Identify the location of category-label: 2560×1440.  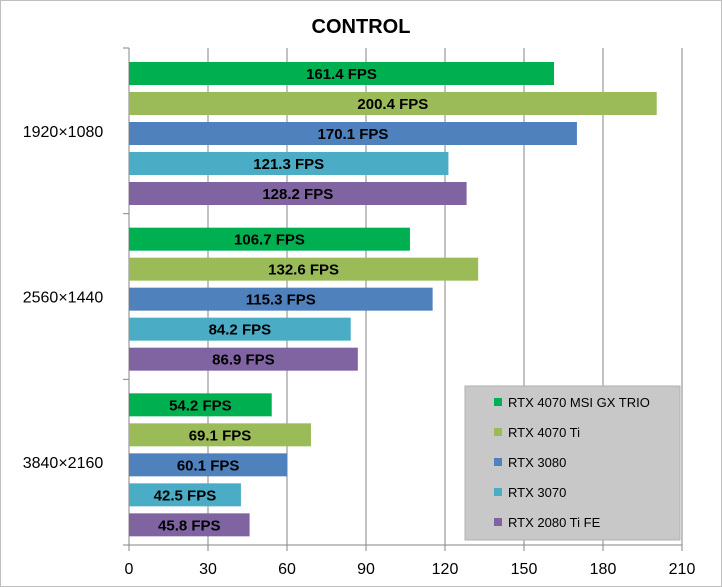
(63, 298).